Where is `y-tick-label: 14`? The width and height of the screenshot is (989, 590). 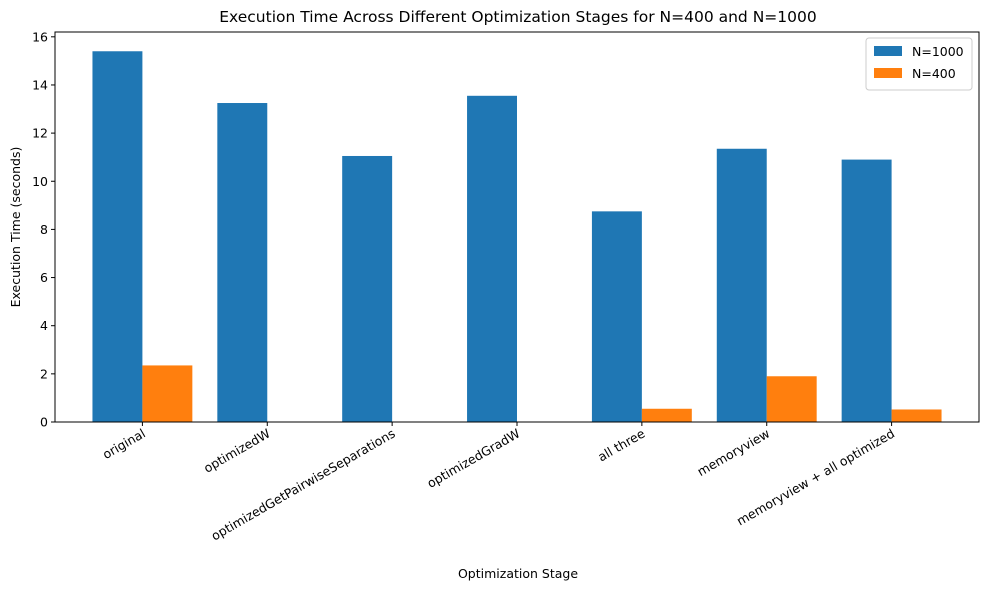
y-tick-label: 14 is located at coordinates (40, 84).